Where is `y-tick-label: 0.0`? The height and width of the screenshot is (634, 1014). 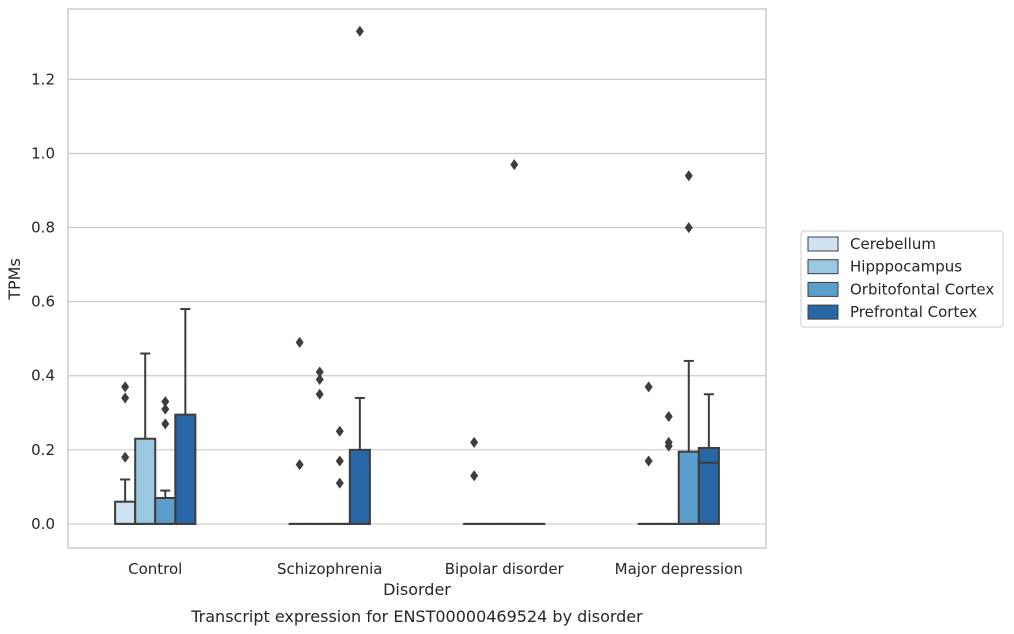
y-tick-label: 0.0 is located at coordinates (43, 524).